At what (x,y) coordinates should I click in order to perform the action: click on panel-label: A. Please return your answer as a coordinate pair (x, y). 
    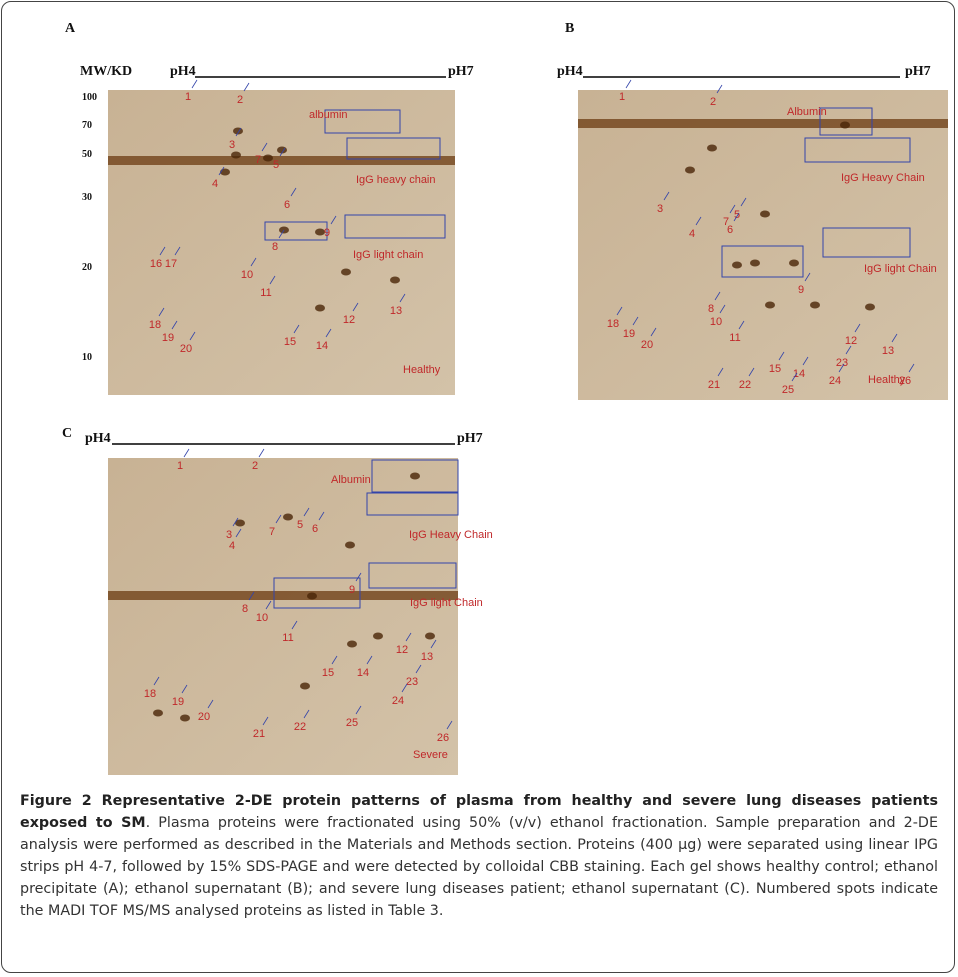
    Looking at the image, I should click on (70, 28).